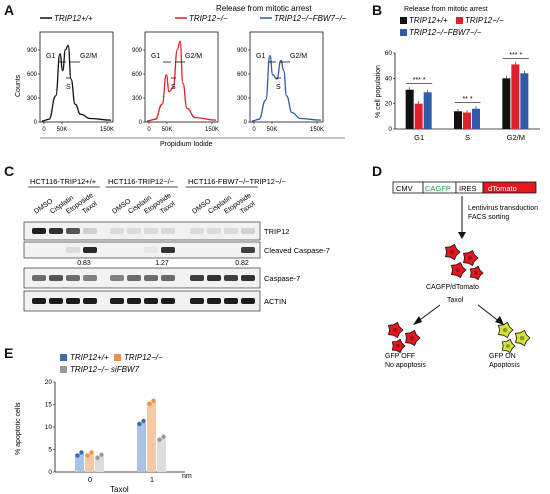  I want to click on arrow-right, so click(489, 313).